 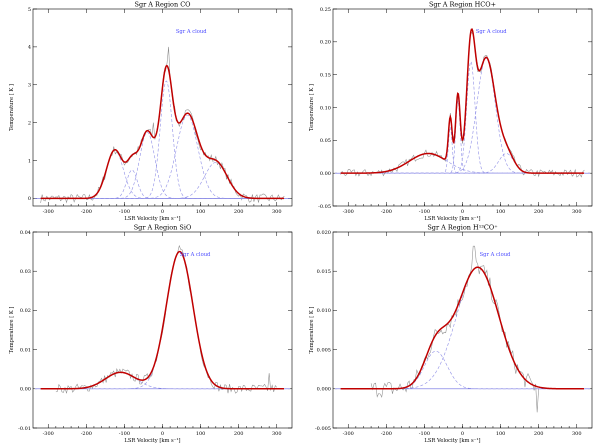 I want to click on y-tick-label: 0, so click(x=29, y=199).